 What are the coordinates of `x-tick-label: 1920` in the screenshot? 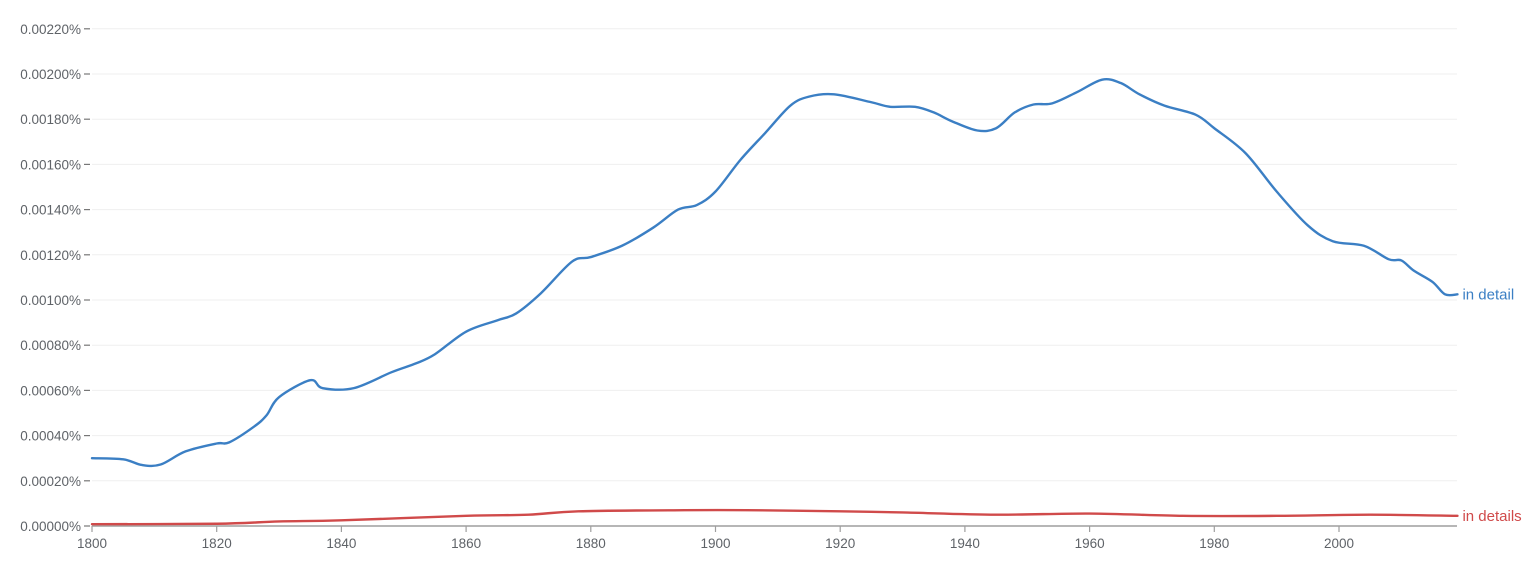 It's located at (840, 543).